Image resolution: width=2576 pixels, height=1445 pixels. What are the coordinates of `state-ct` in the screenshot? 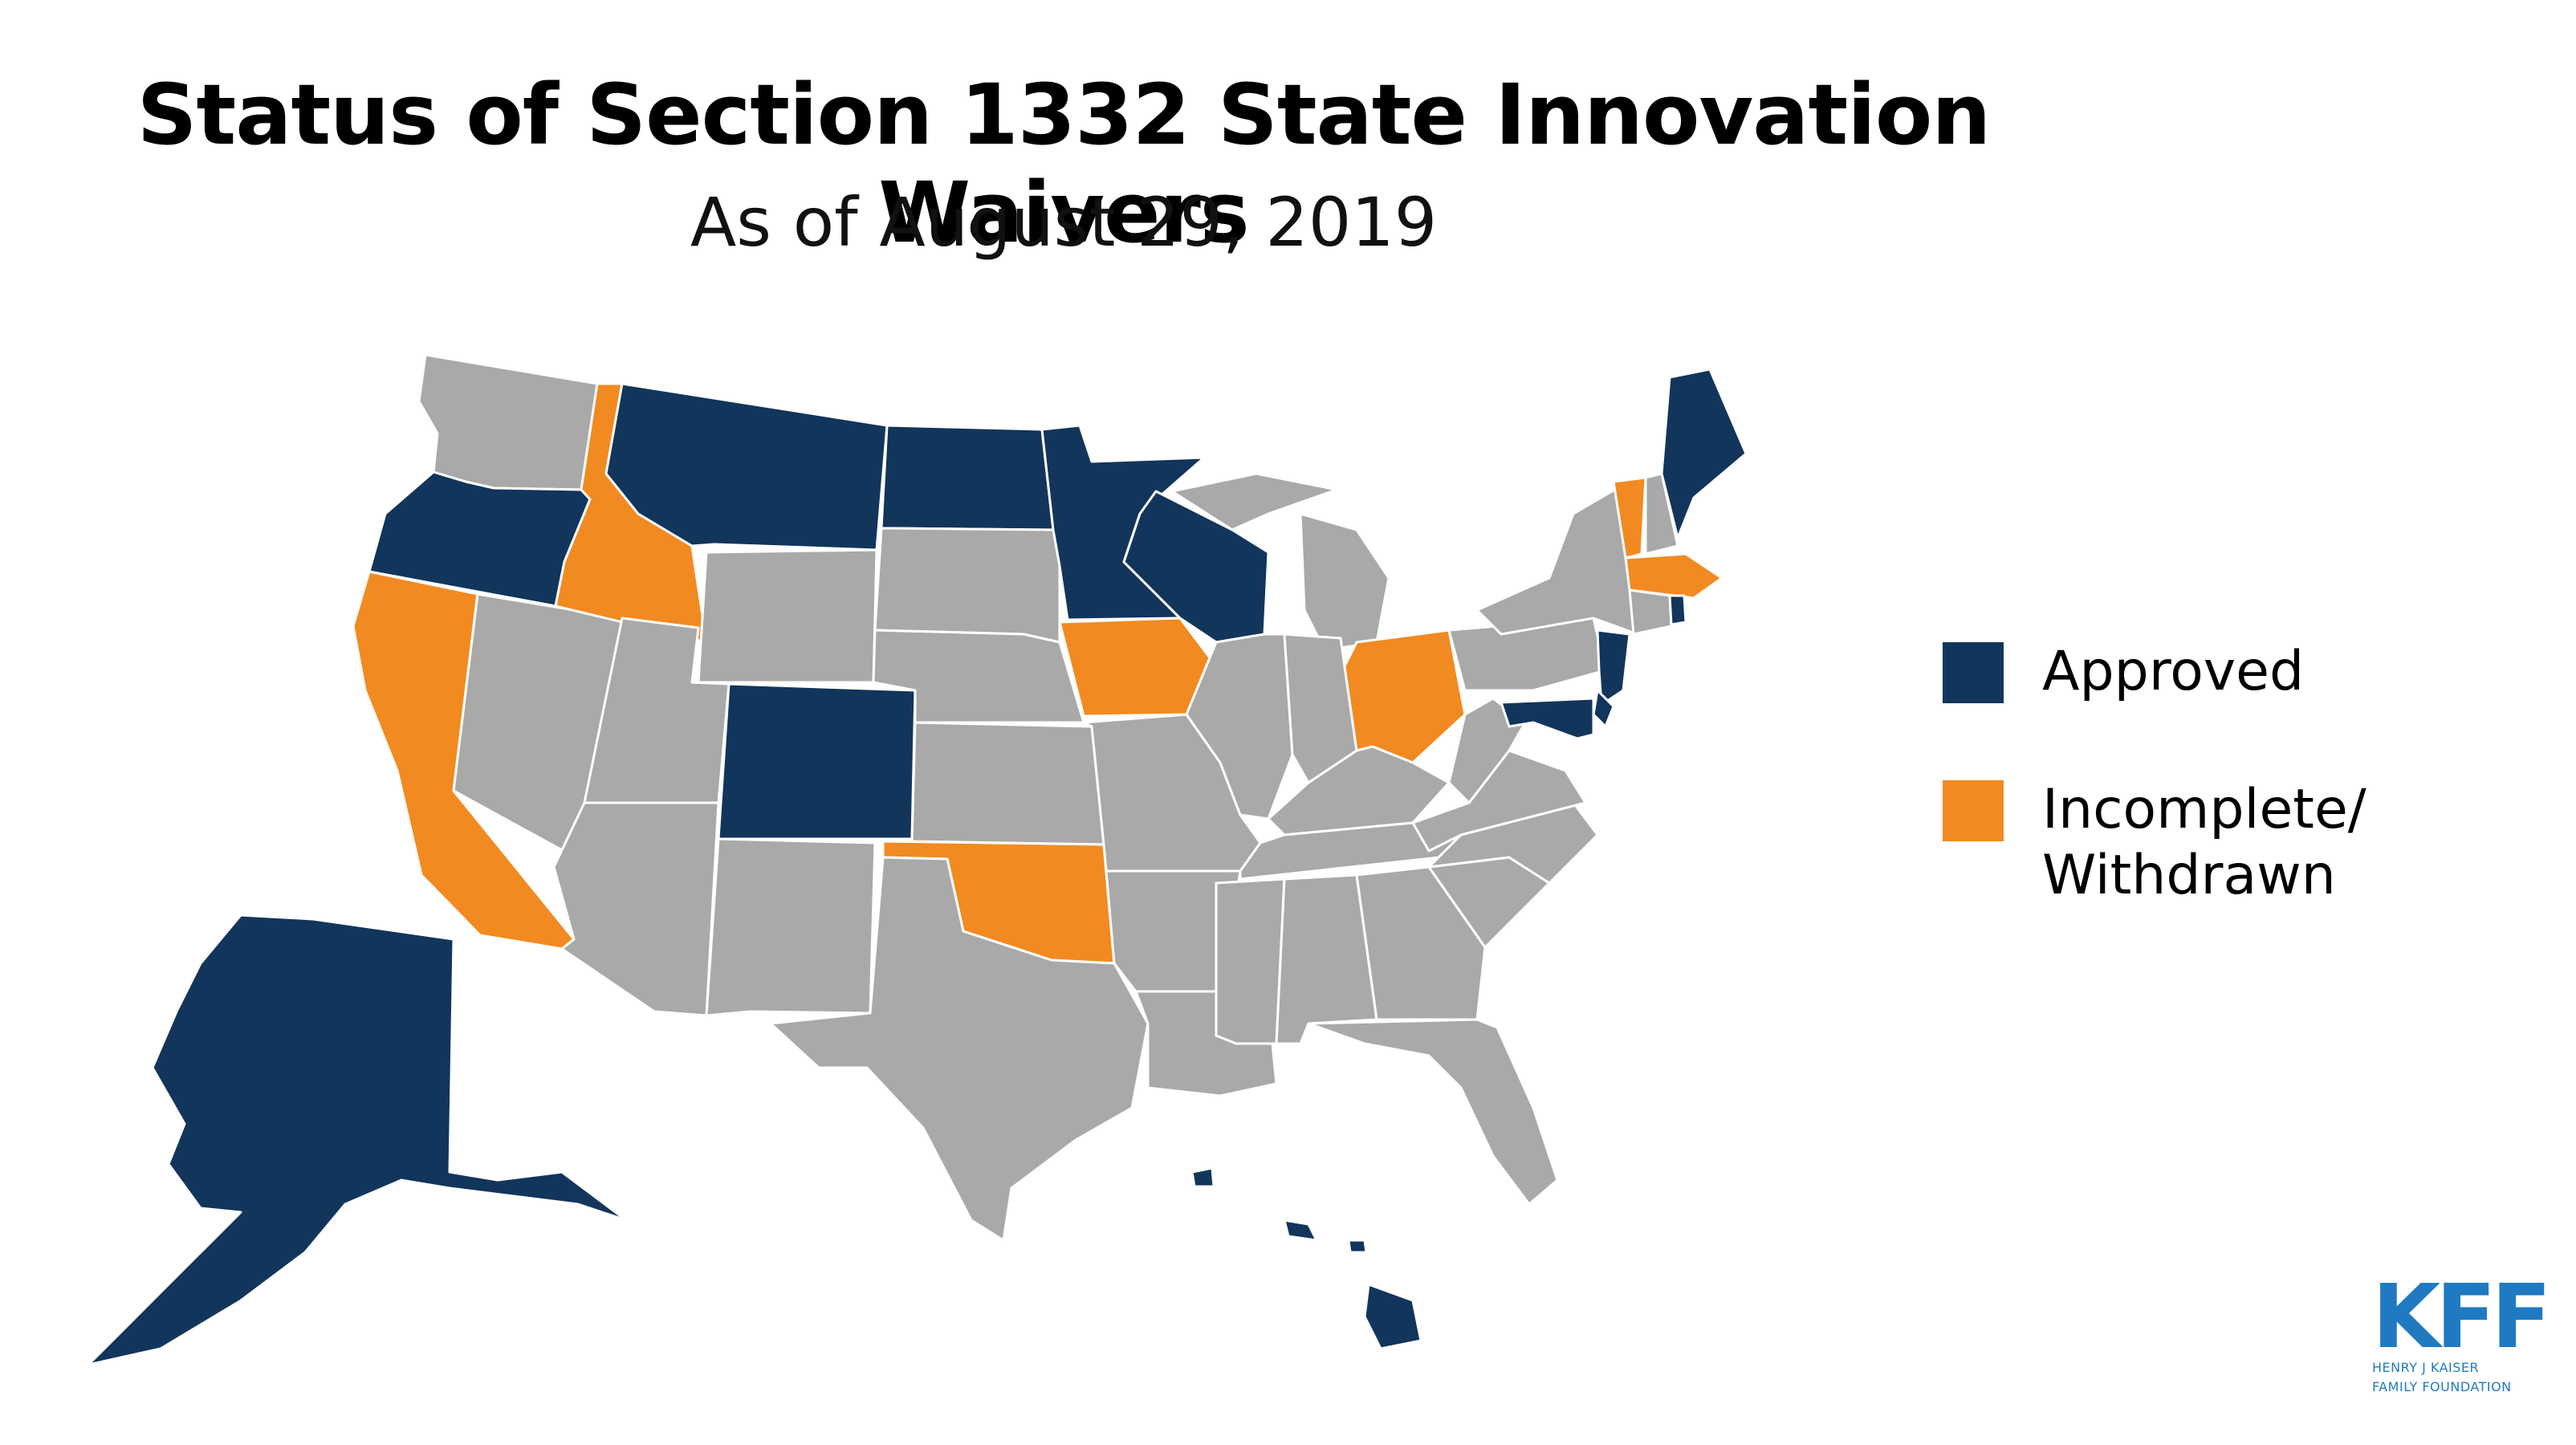 It's located at (1651, 612).